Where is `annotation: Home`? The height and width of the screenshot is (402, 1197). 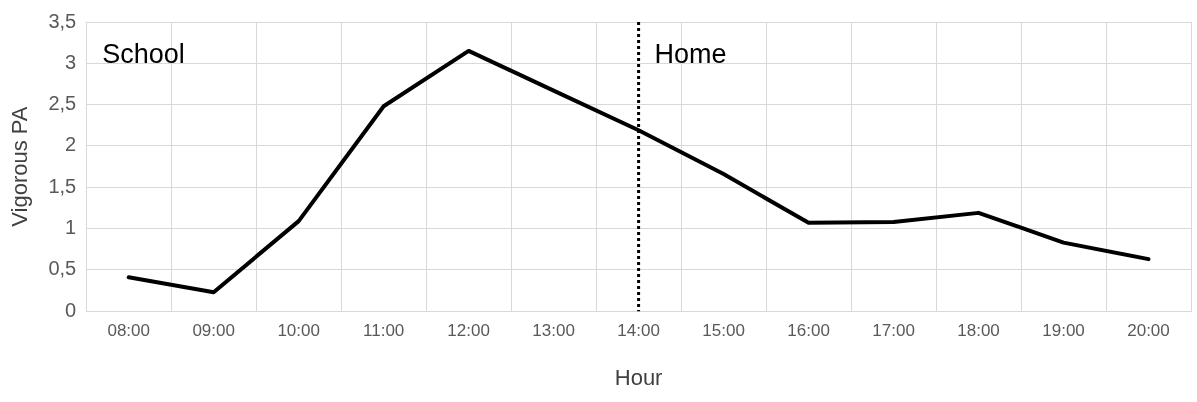
annotation: Home is located at coordinates (690, 53).